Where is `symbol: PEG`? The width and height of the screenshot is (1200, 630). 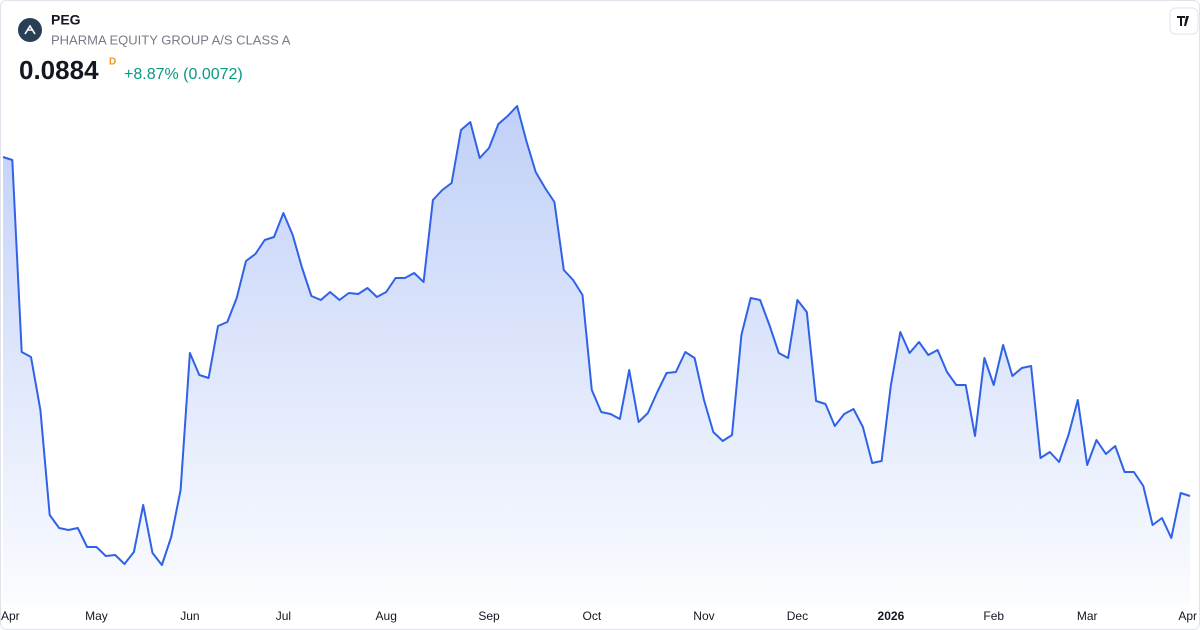 symbol: PEG is located at coordinates (66, 20).